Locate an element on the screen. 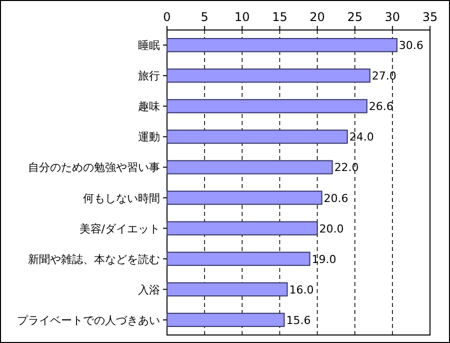 This screenshot has width=450, height=343. x-tick-label: 20 is located at coordinates (317, 17).